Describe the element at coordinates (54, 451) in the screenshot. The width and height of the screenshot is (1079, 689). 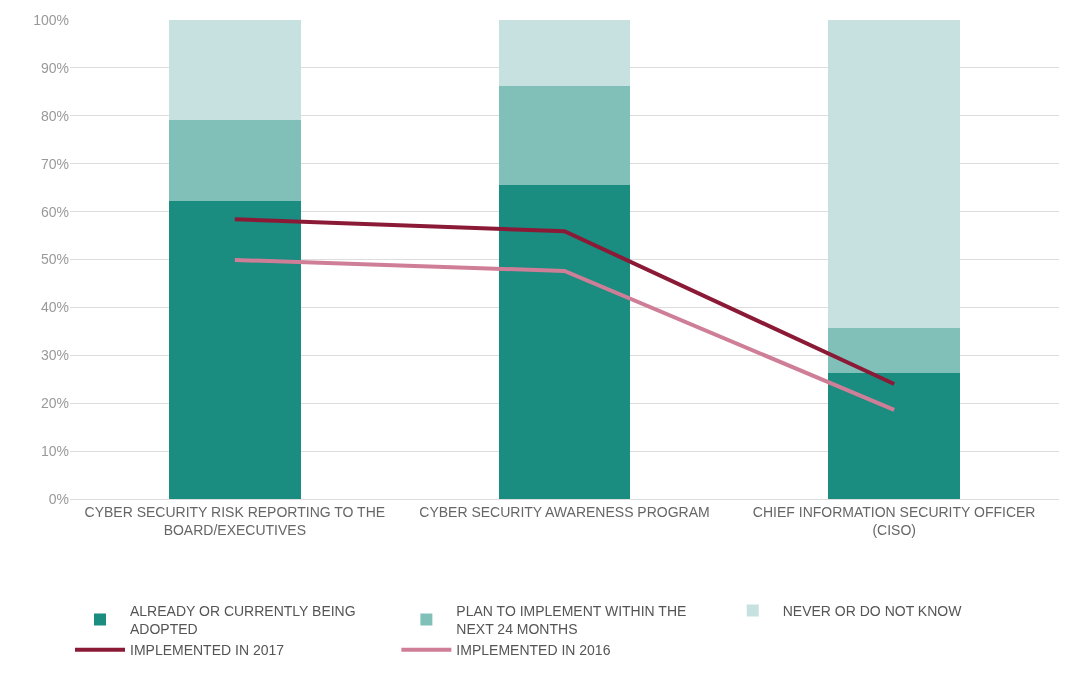
I see `y-tick-label: 10%` at that location.